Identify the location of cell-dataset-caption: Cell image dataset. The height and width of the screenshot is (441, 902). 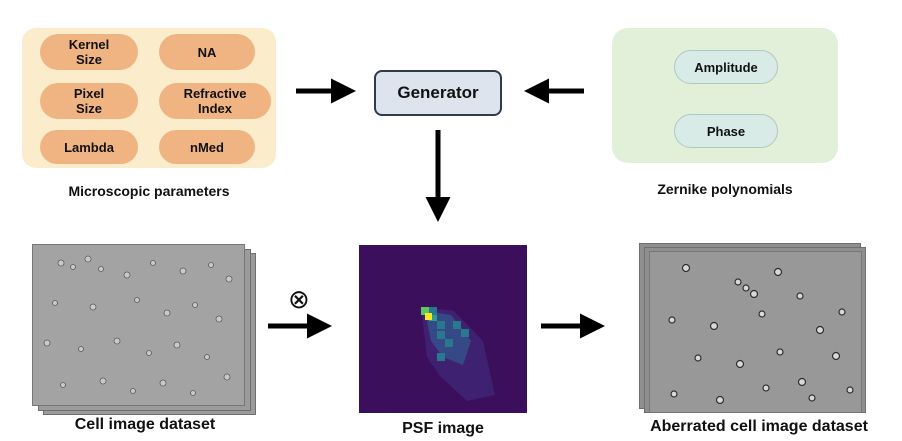
(145, 424).